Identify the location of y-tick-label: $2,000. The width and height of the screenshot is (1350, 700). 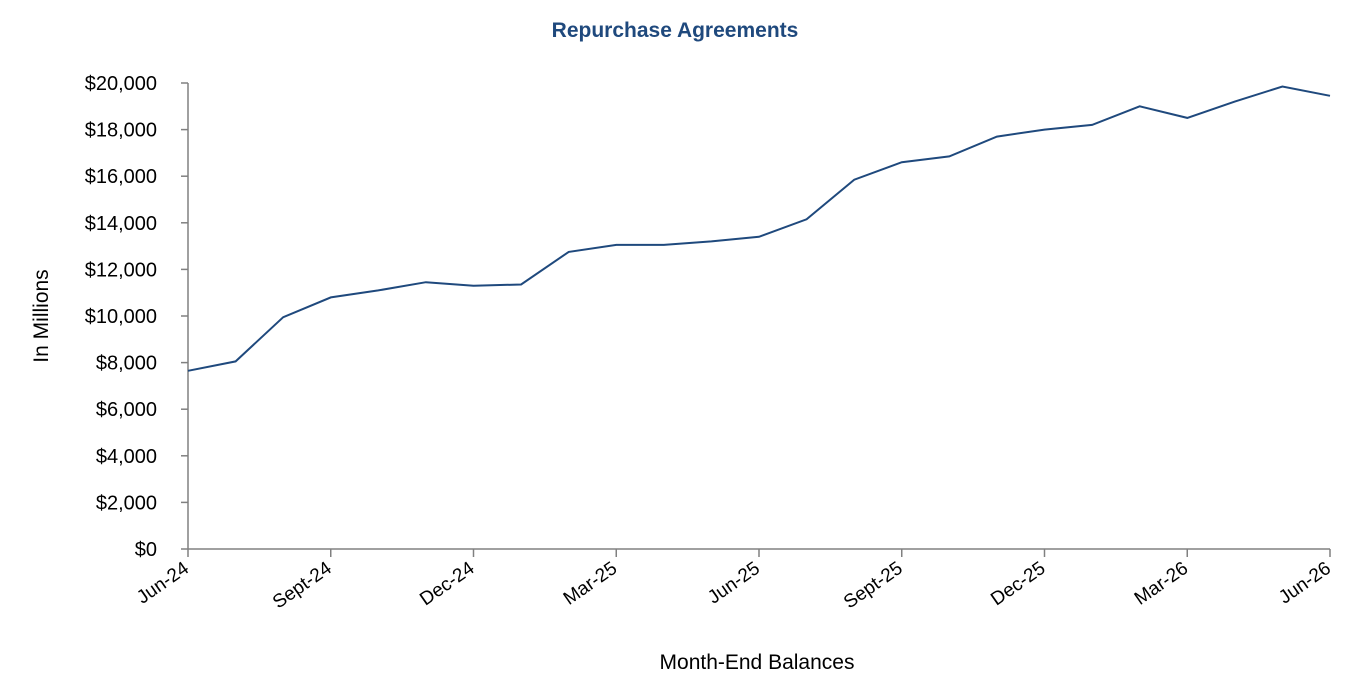
(126, 503).